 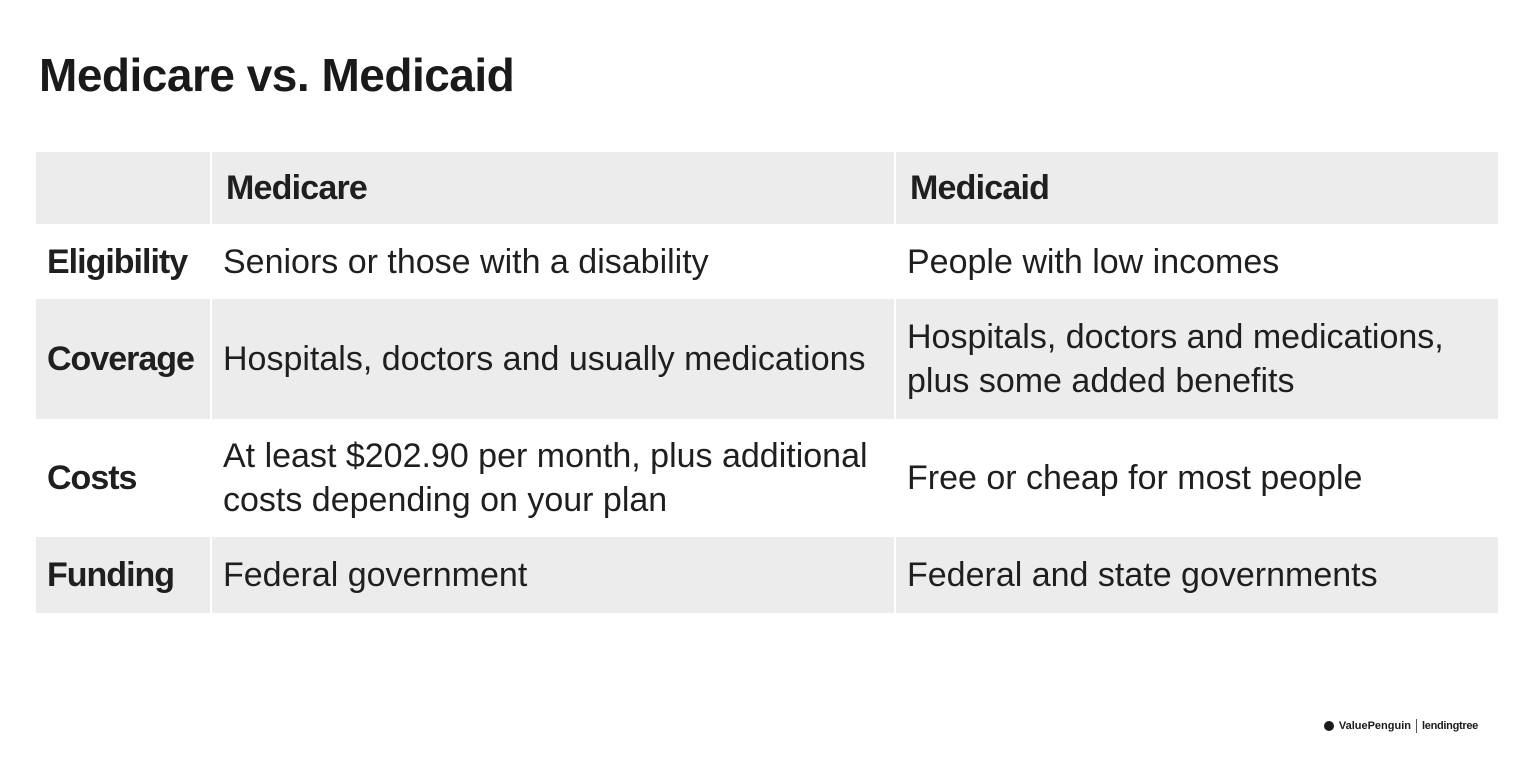 I want to click on header-corner-cell, so click(x=123, y=188).